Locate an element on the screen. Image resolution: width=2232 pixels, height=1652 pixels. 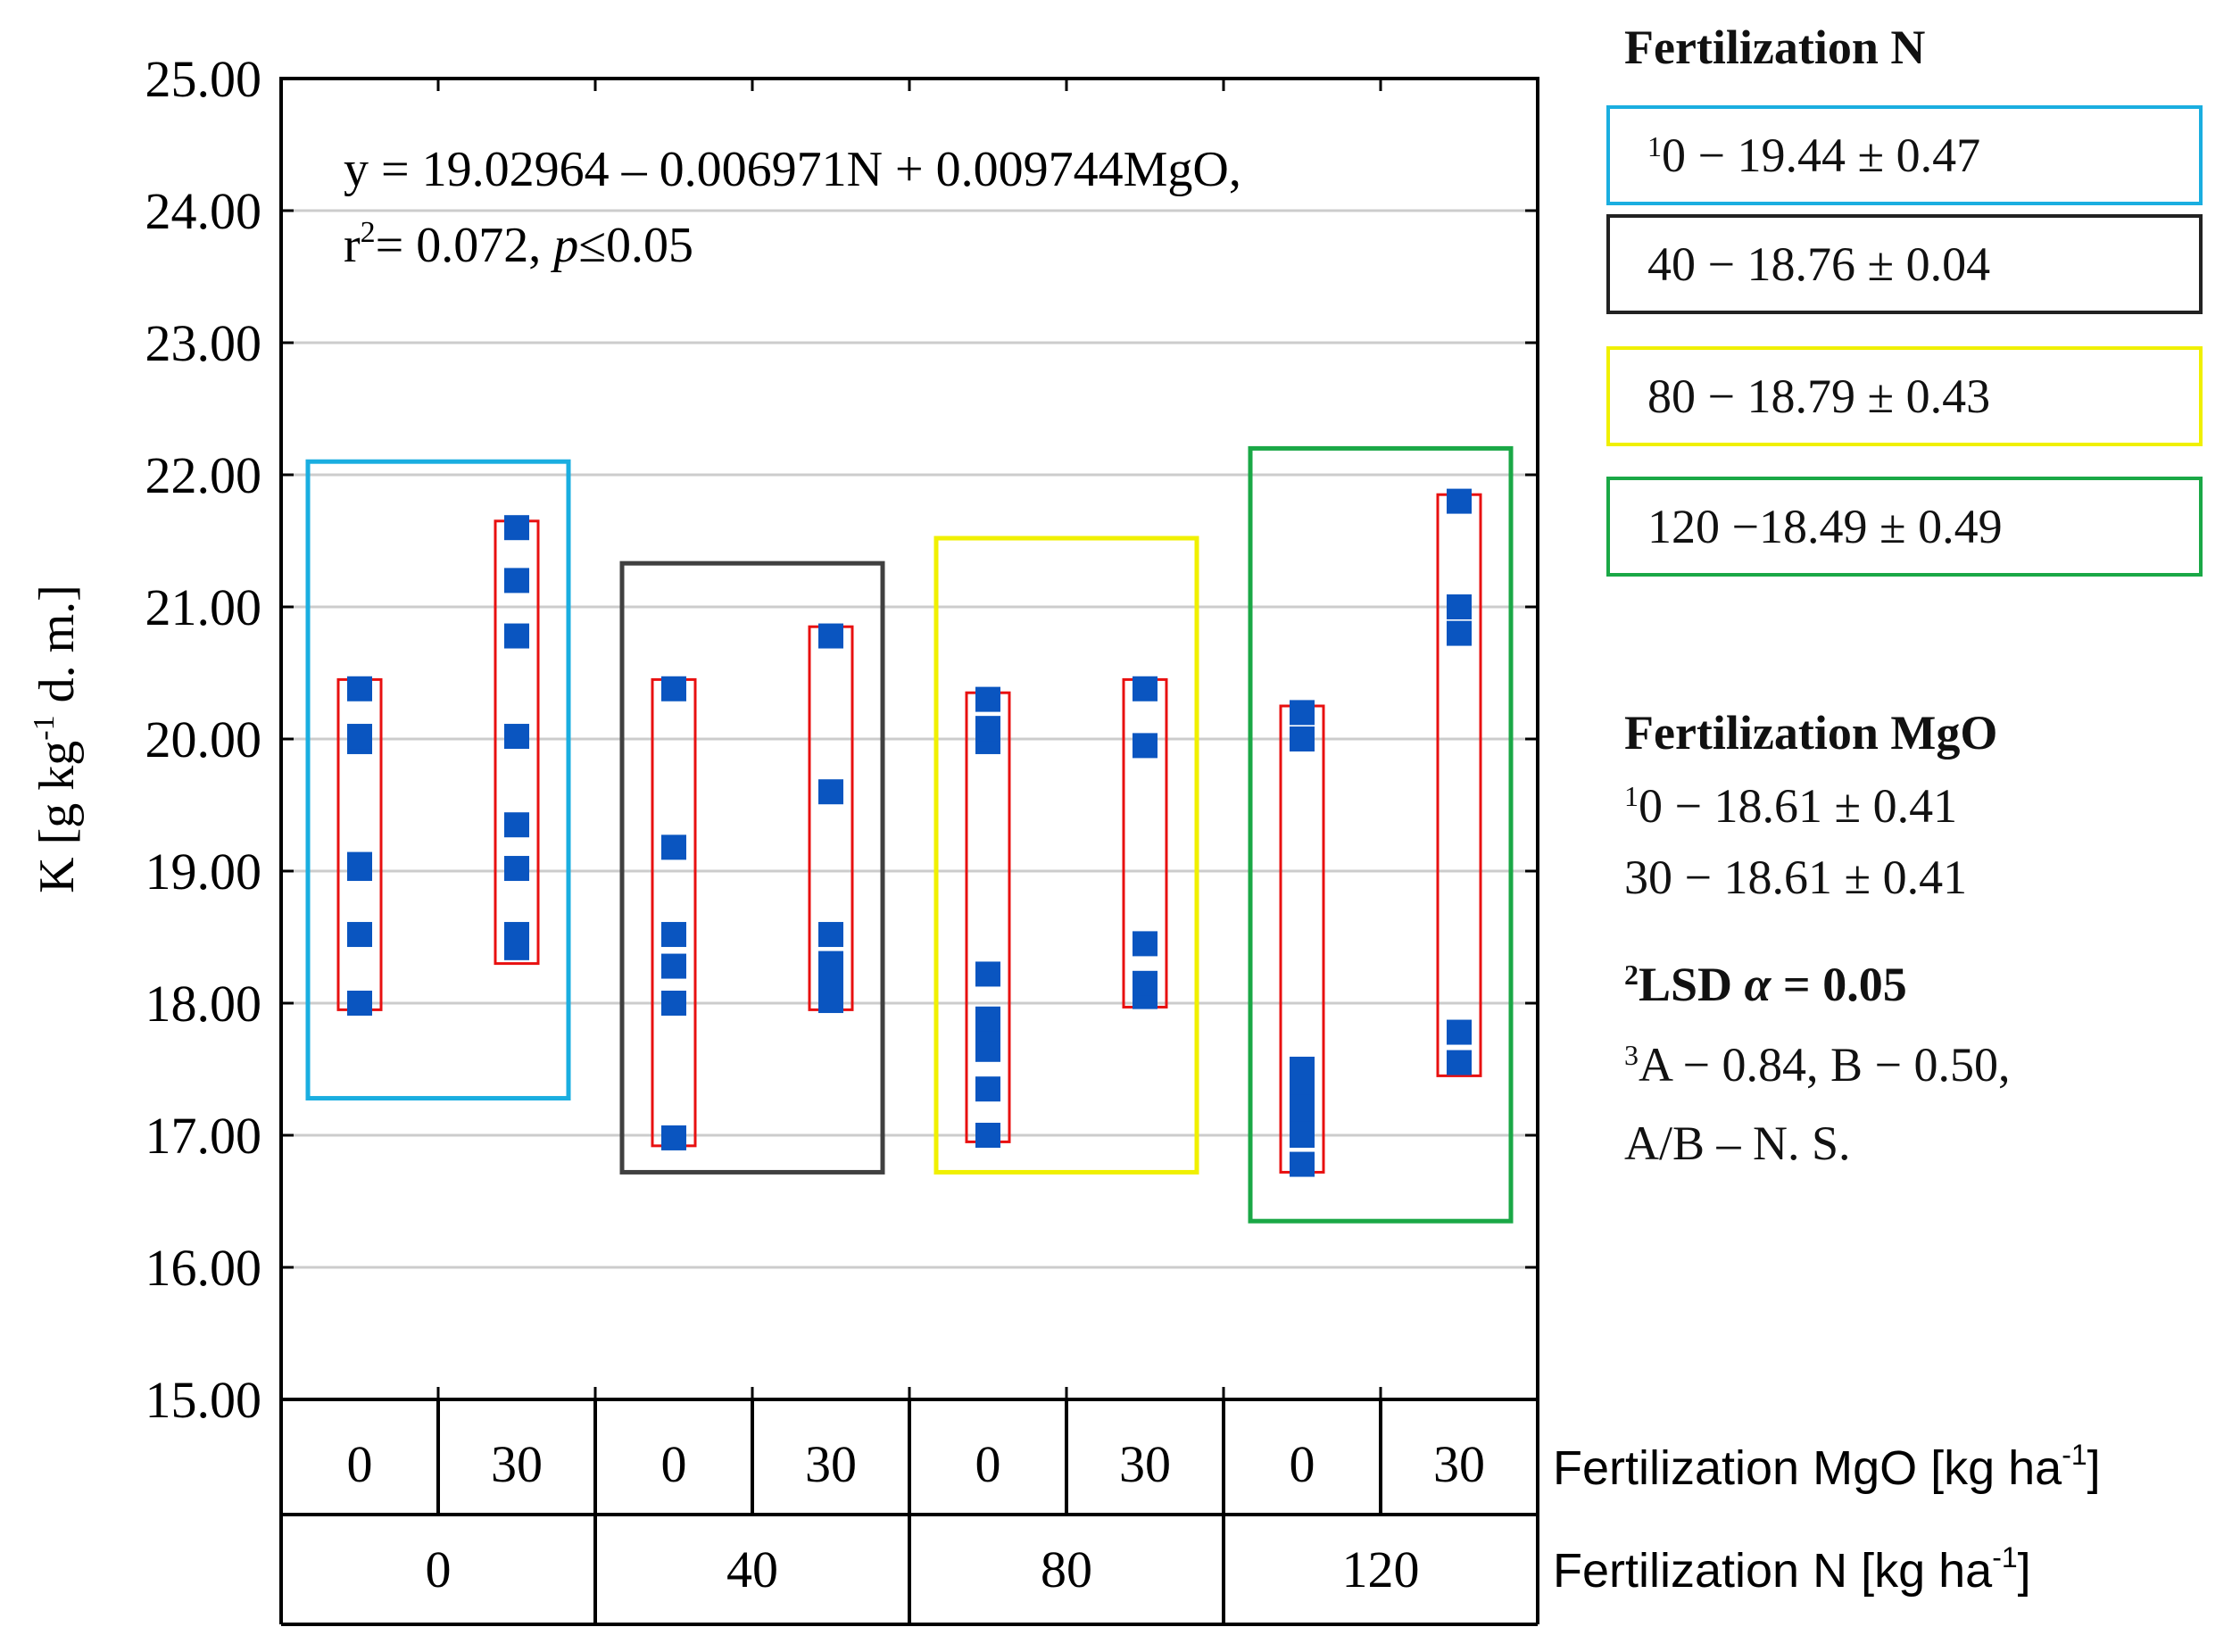
legend-mgo-line-1-sup: 1 is located at coordinates (1631, 796).